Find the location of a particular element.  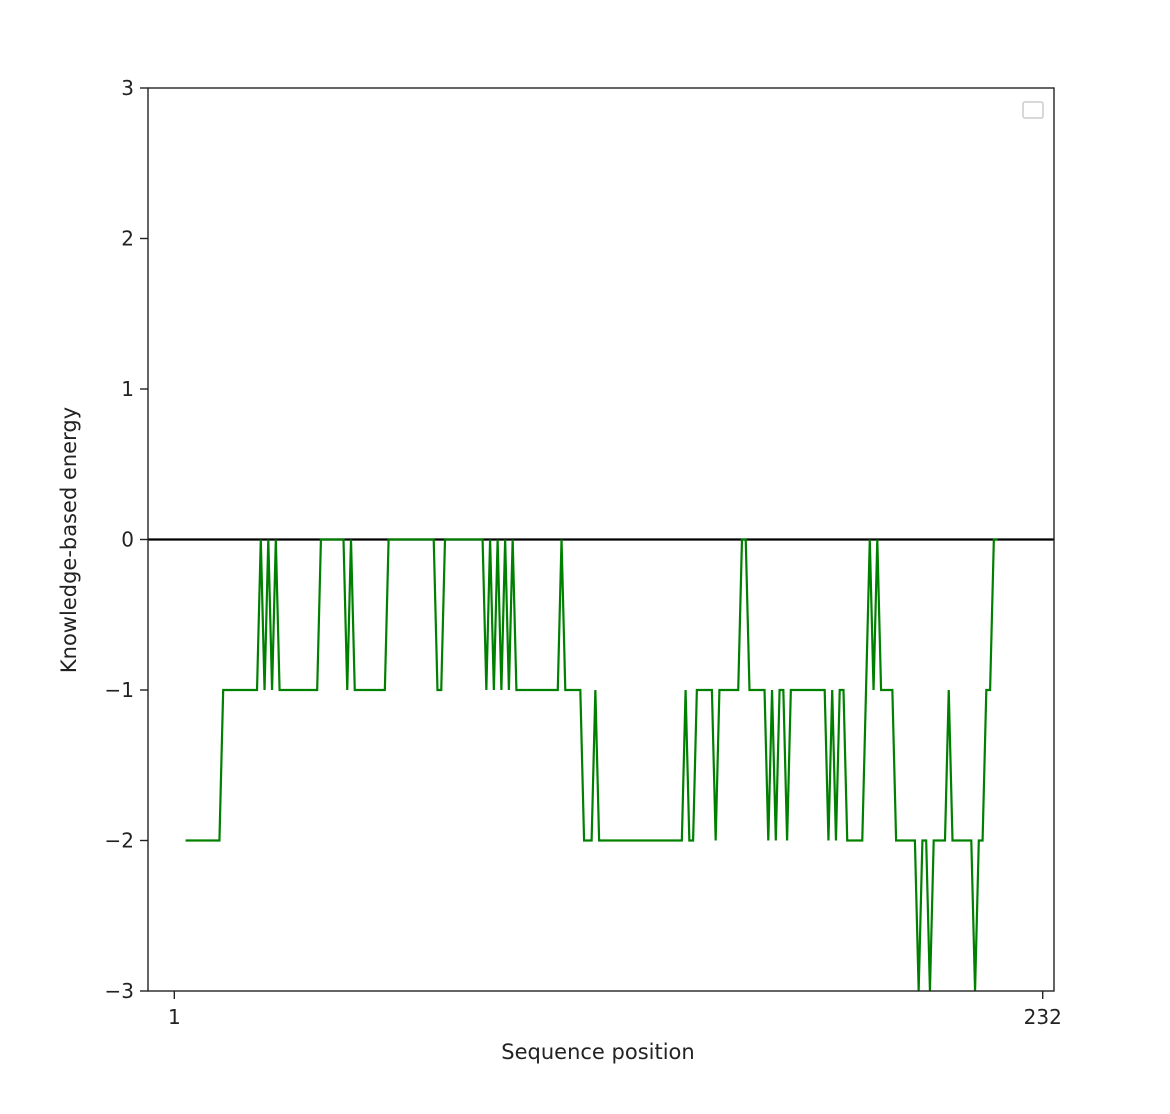

x-tick-label: 232 is located at coordinates (1043, 1017).